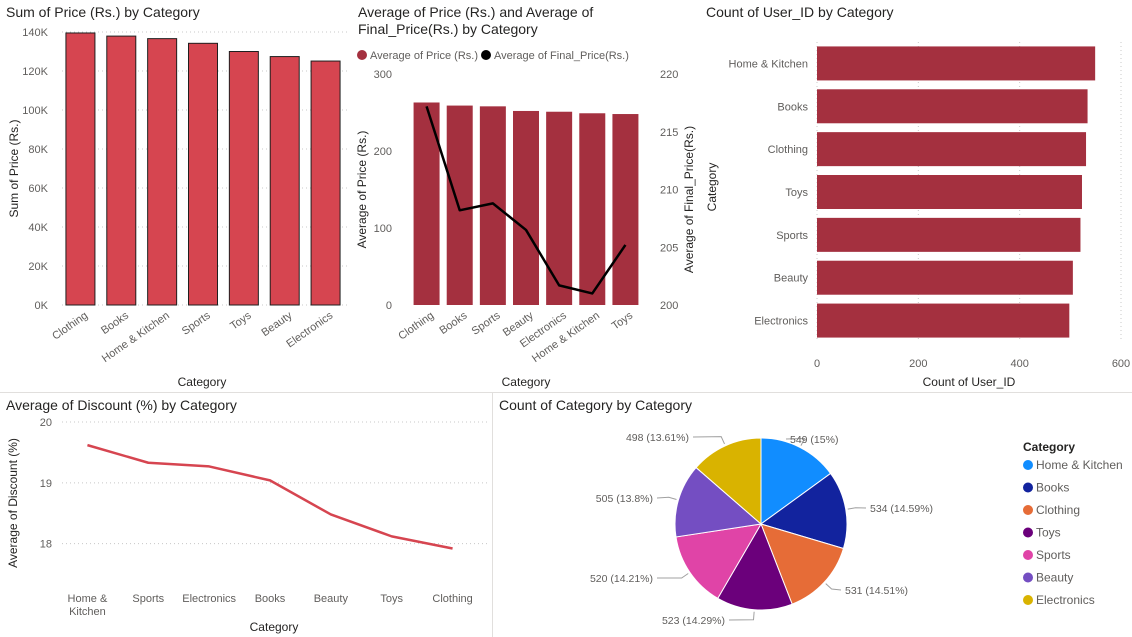  Describe the element at coordinates (669, 191) in the screenshot. I see `y-tick-label-right: 210` at that location.